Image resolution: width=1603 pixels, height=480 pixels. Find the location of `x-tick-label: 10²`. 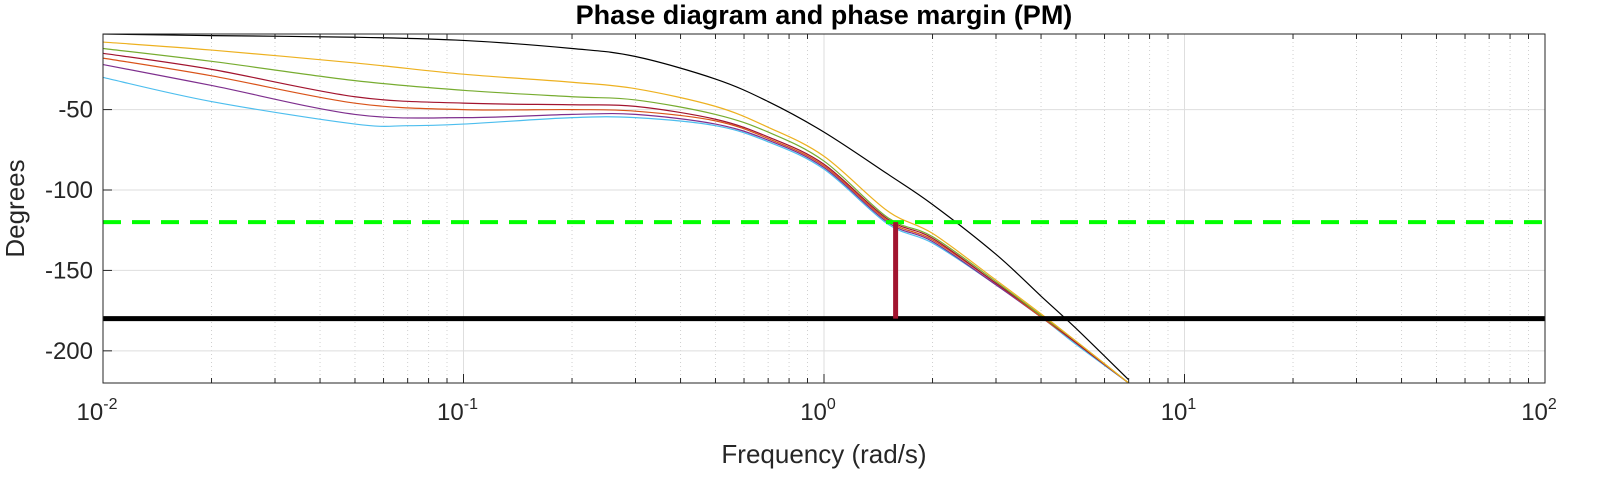

x-tick-label: 10² is located at coordinates (1539, 411).